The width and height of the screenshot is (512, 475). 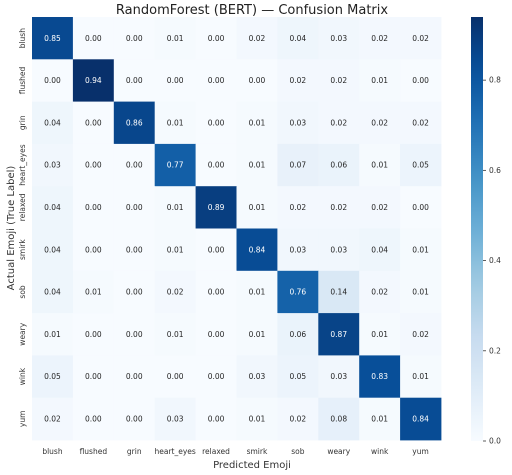 I want to click on x-axis-label: Predicted Emoji, so click(x=252, y=465).